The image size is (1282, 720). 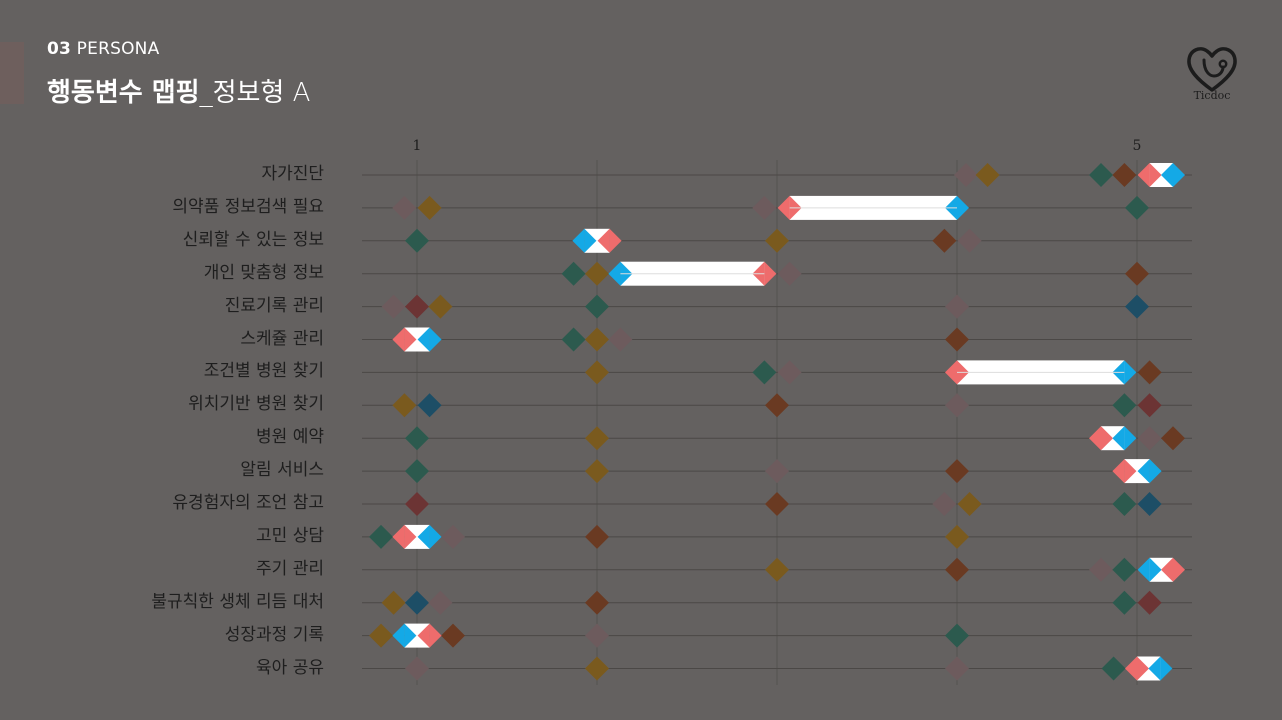 I want to click on logo-text: Ticdoc, so click(x=1212, y=95).